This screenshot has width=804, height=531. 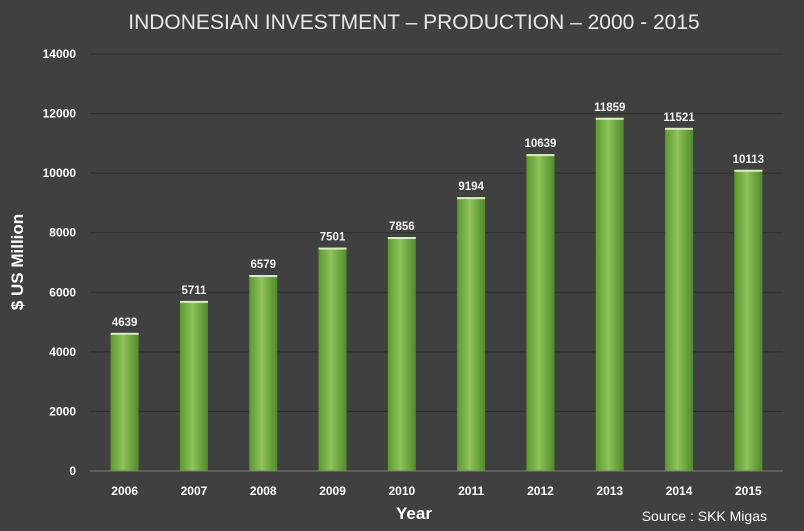 What do you see at coordinates (471, 187) in the screenshot?
I see `data-label-2011: 9194` at bounding box center [471, 187].